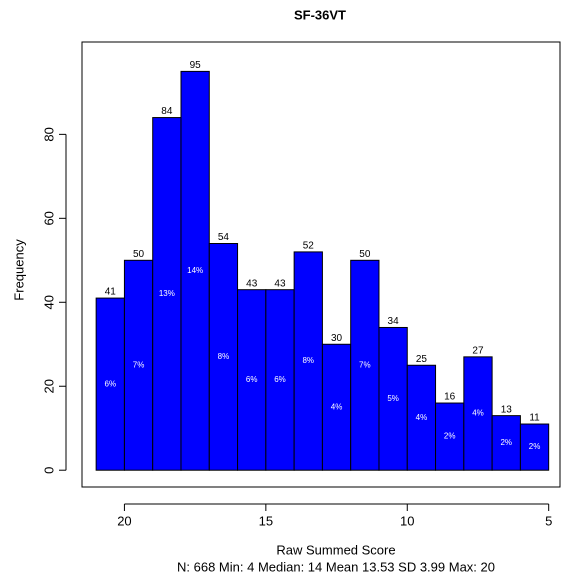 The image size is (563, 580). Describe the element at coordinates (422, 359) in the screenshot. I see `data-label: 25` at that location.